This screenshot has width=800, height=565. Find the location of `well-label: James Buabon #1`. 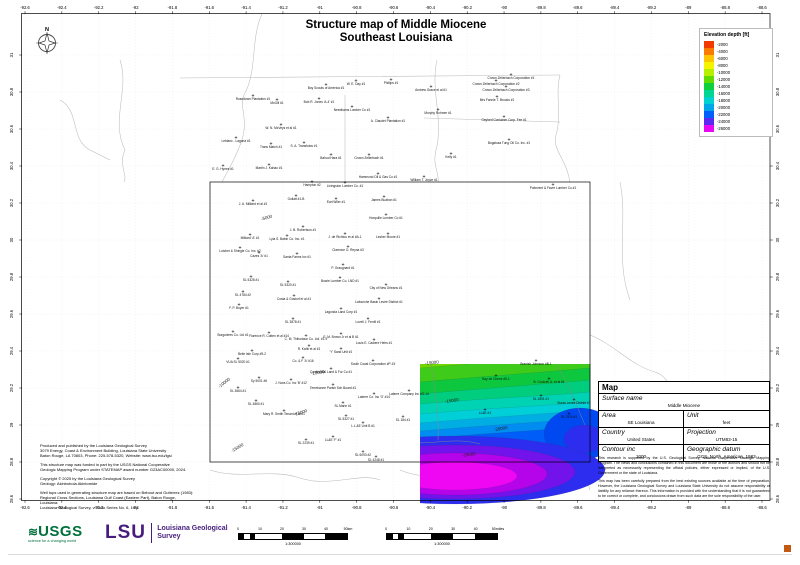

well-label: James Buabon #1 is located at coordinates (384, 200).